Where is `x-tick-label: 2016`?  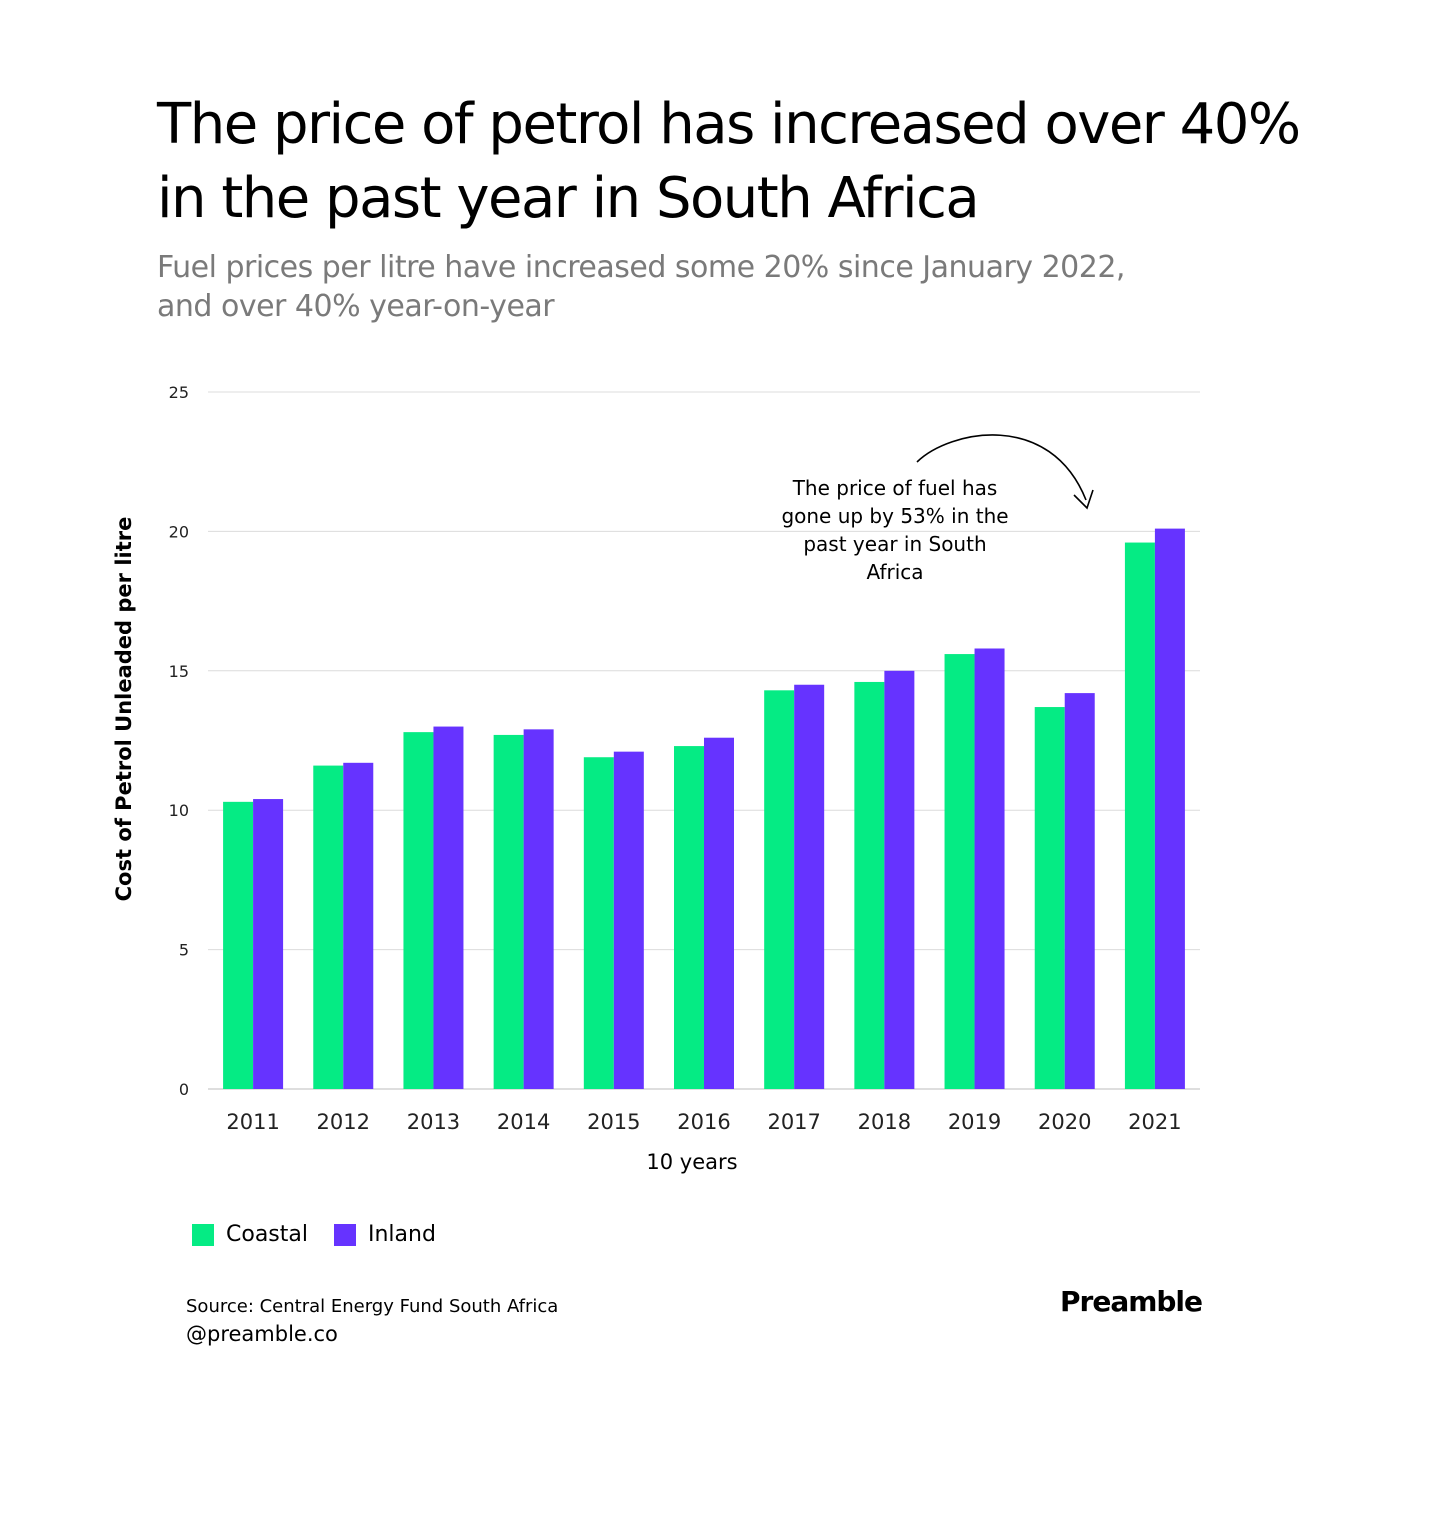 x-tick-label: 2016 is located at coordinates (703, 1122).